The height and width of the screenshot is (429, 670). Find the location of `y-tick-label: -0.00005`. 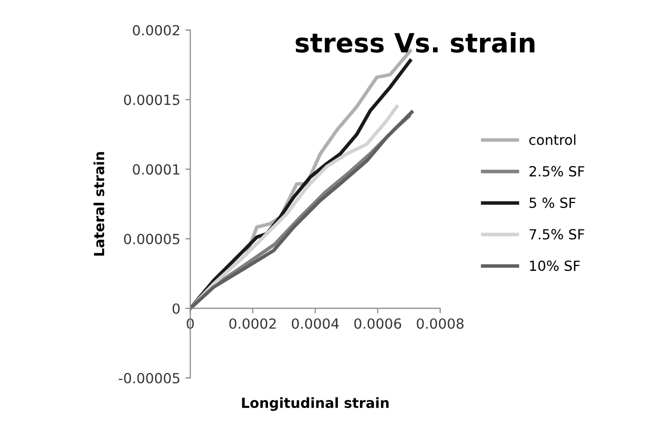

y-tick-label: -0.00005 is located at coordinates (149, 378).